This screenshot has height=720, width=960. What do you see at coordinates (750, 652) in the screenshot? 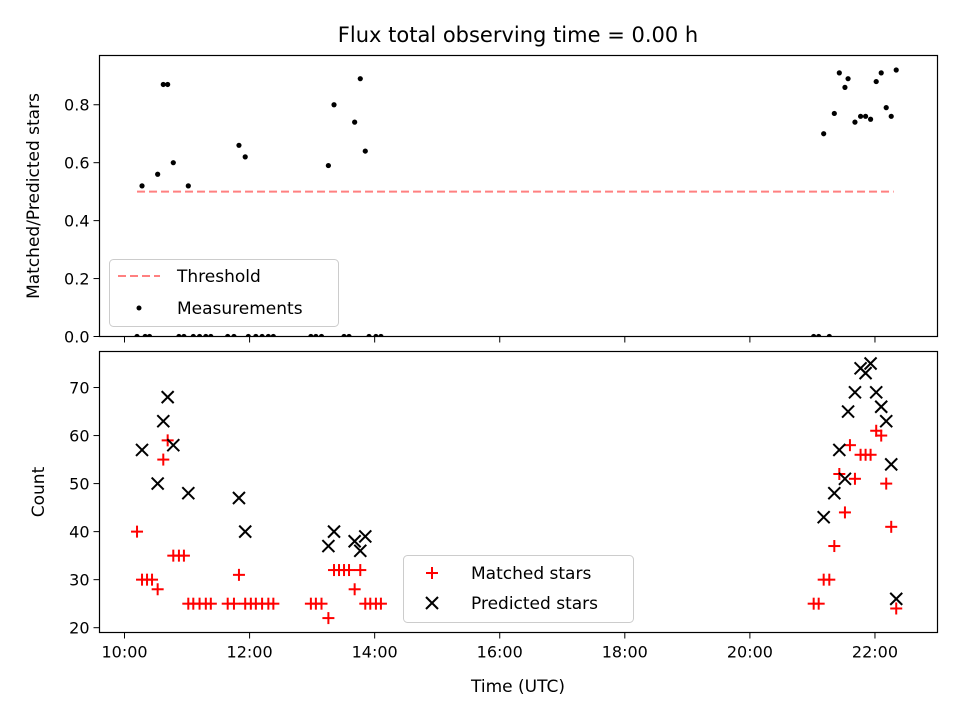
I see `count-x-tick-label: 20:00` at bounding box center [750, 652].